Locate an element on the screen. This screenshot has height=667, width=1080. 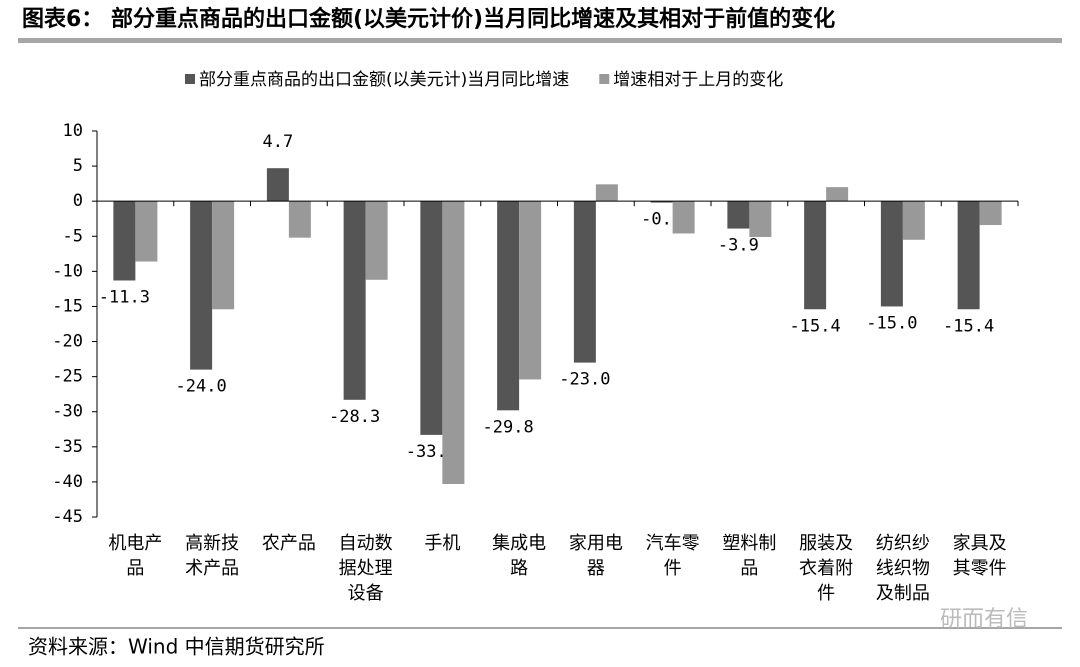
data-label: -28.3 is located at coordinates (354, 417).